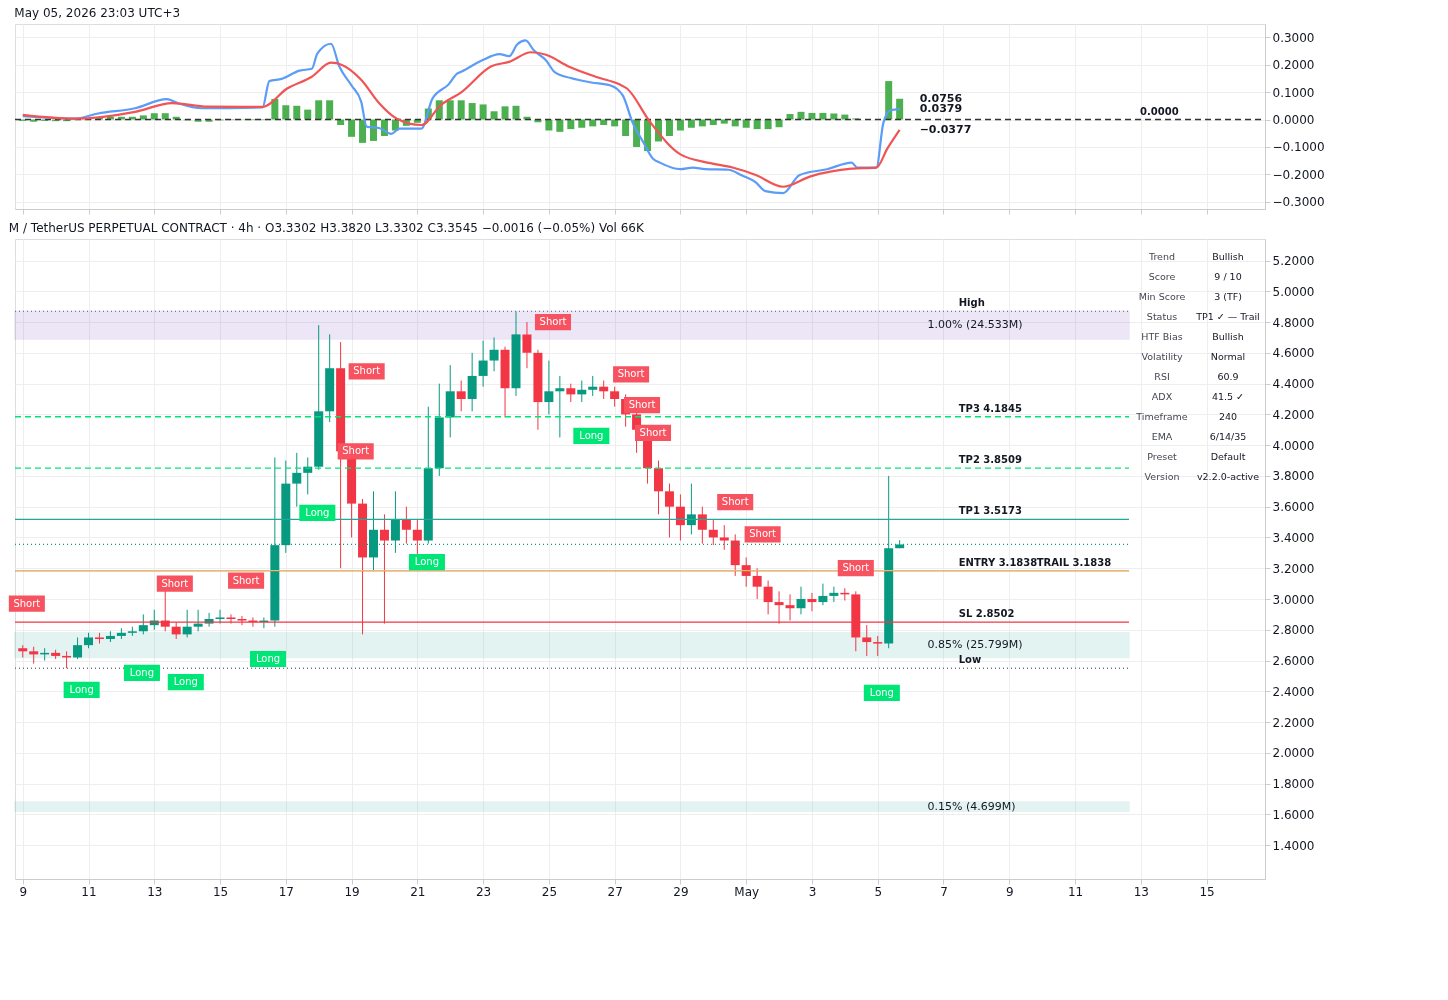 This screenshot has height=1000, width=1448. What do you see at coordinates (1162, 296) in the screenshot?
I see `annotation: Min Score` at bounding box center [1162, 296].